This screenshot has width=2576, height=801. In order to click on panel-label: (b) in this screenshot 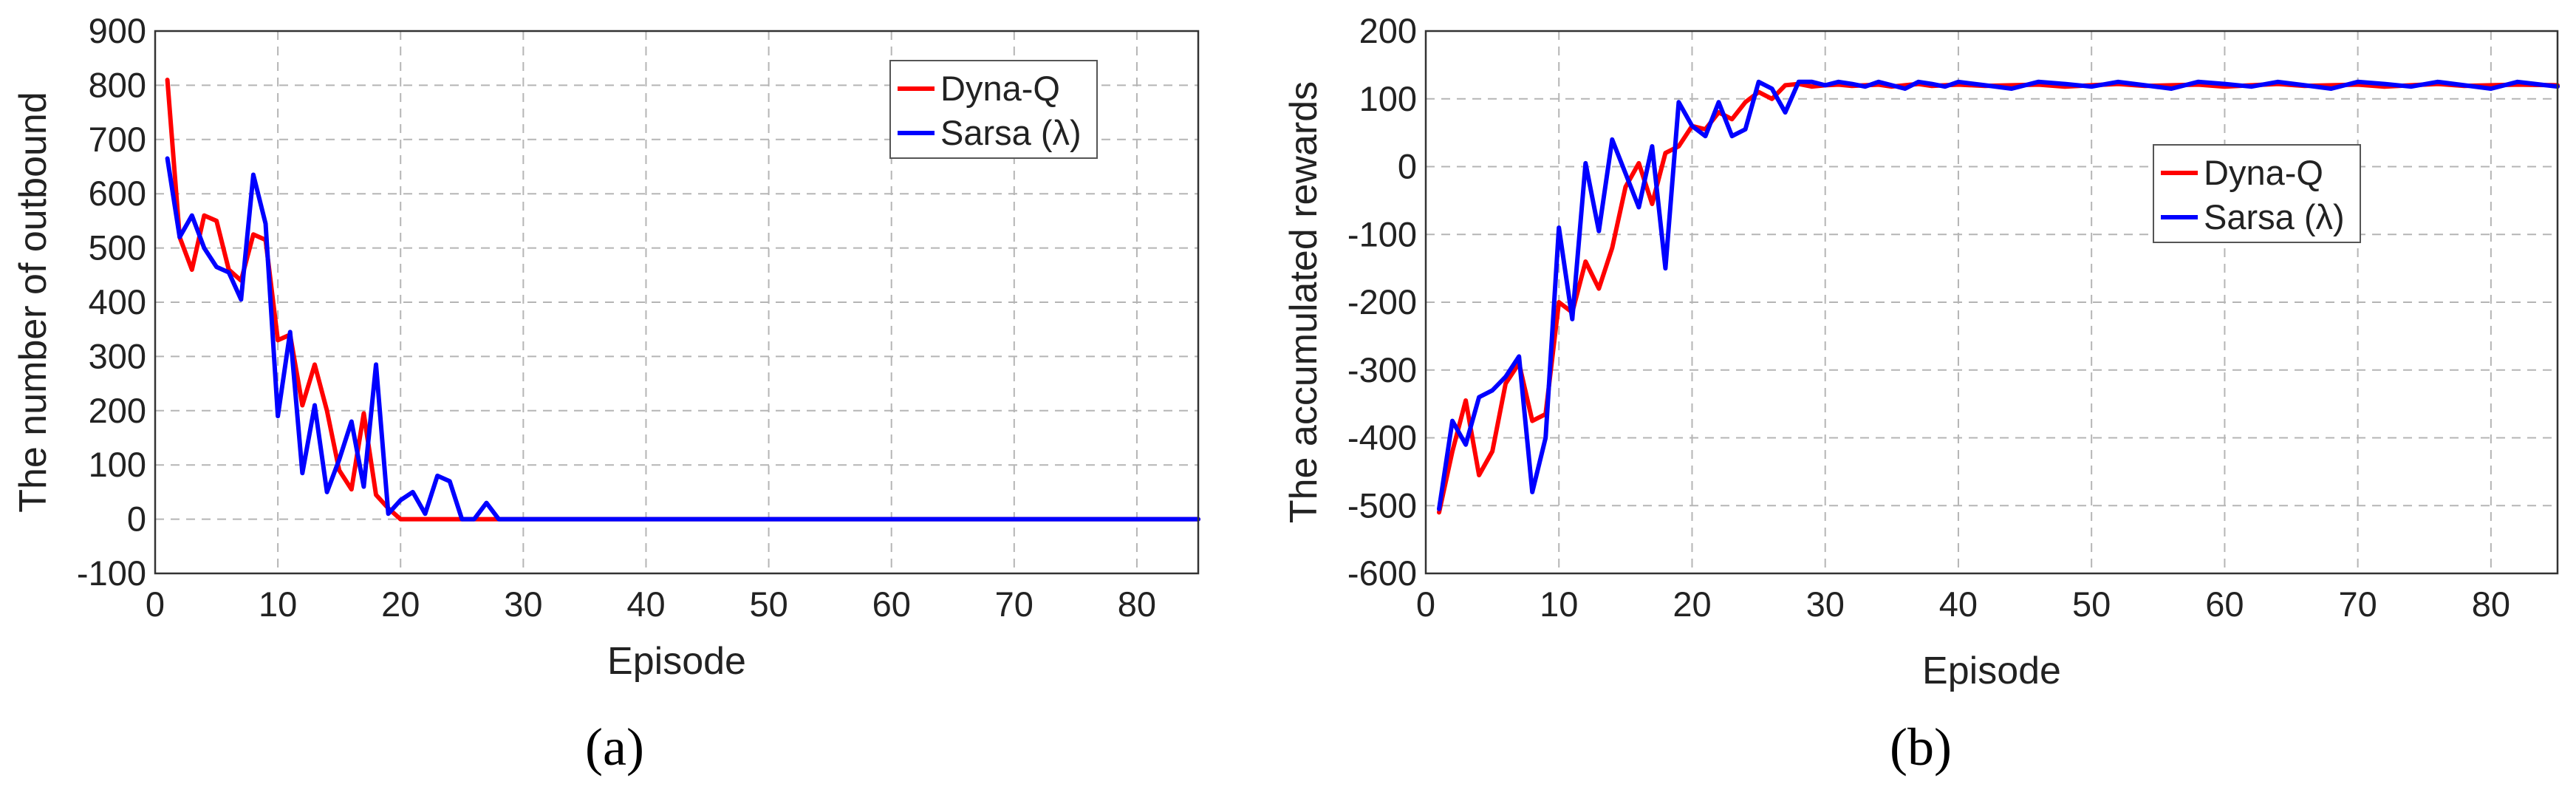, I will do `click(1921, 747)`.